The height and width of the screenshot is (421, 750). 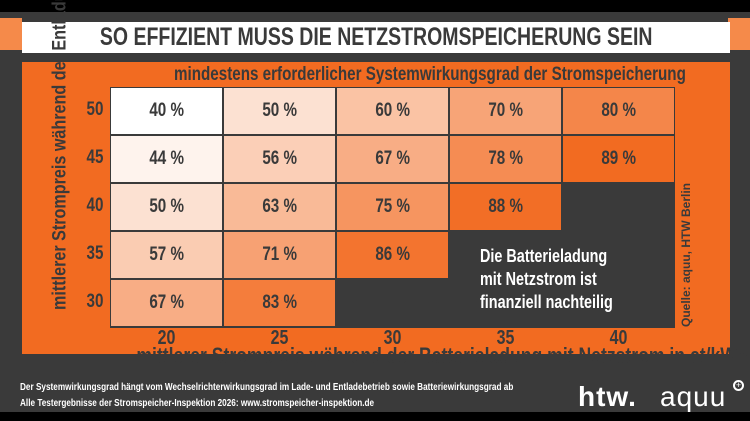 I want to click on bottom-bar, so click(x=375, y=416).